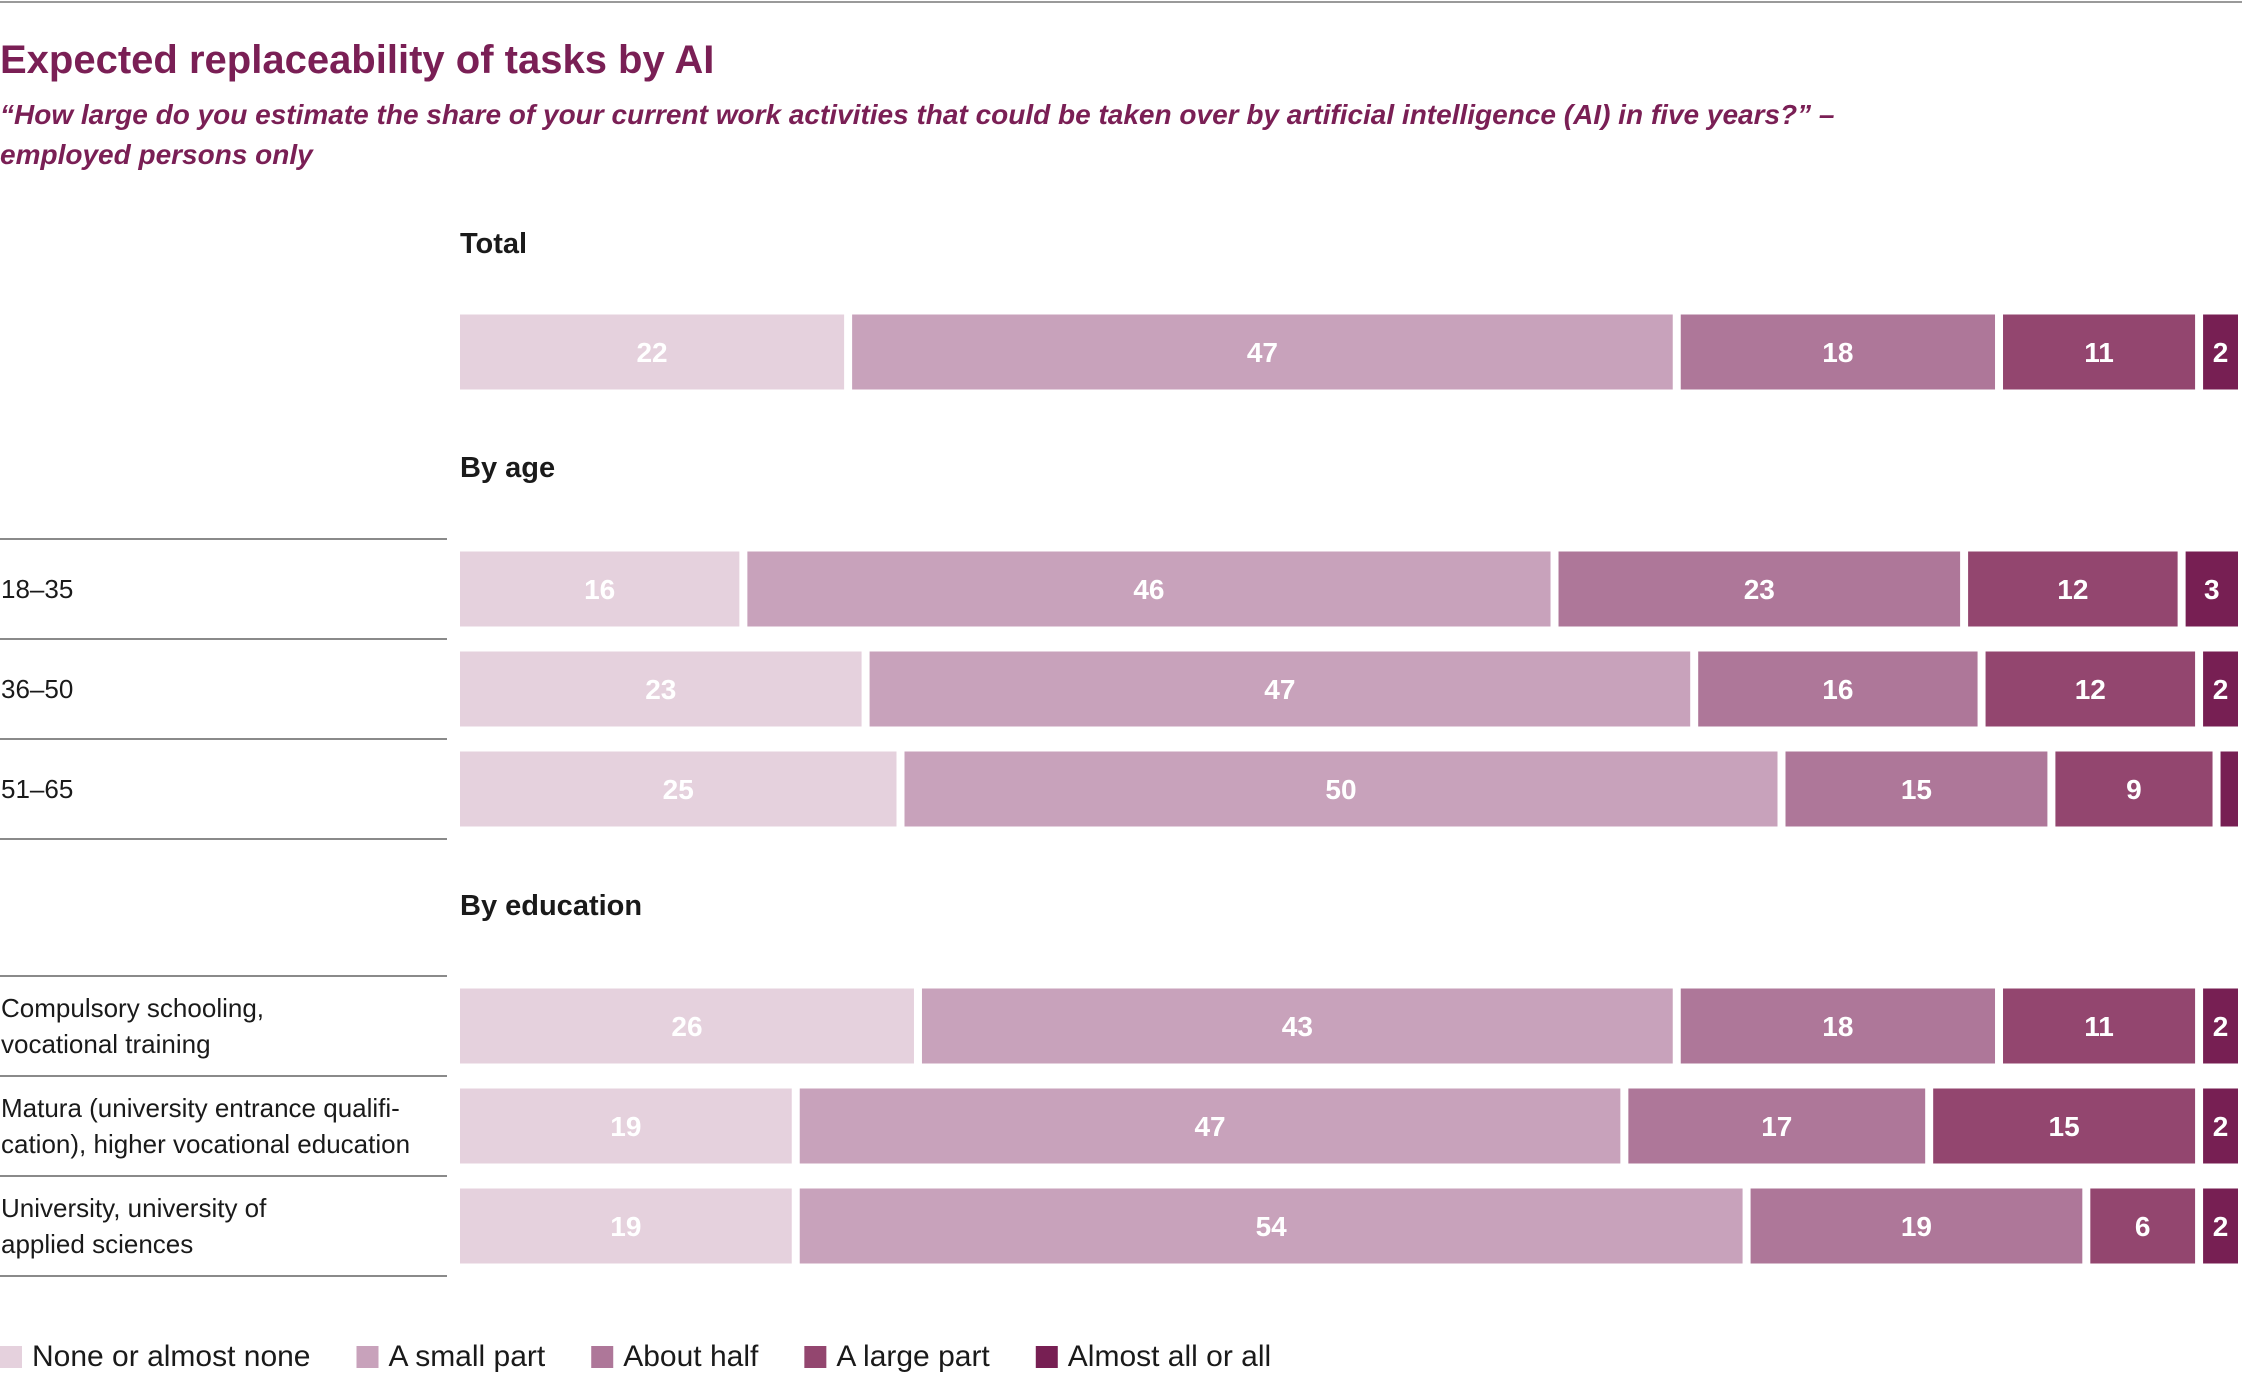 Image resolution: width=2242 pixels, height=1383 pixels. I want to click on data-label: 25, so click(678, 789).